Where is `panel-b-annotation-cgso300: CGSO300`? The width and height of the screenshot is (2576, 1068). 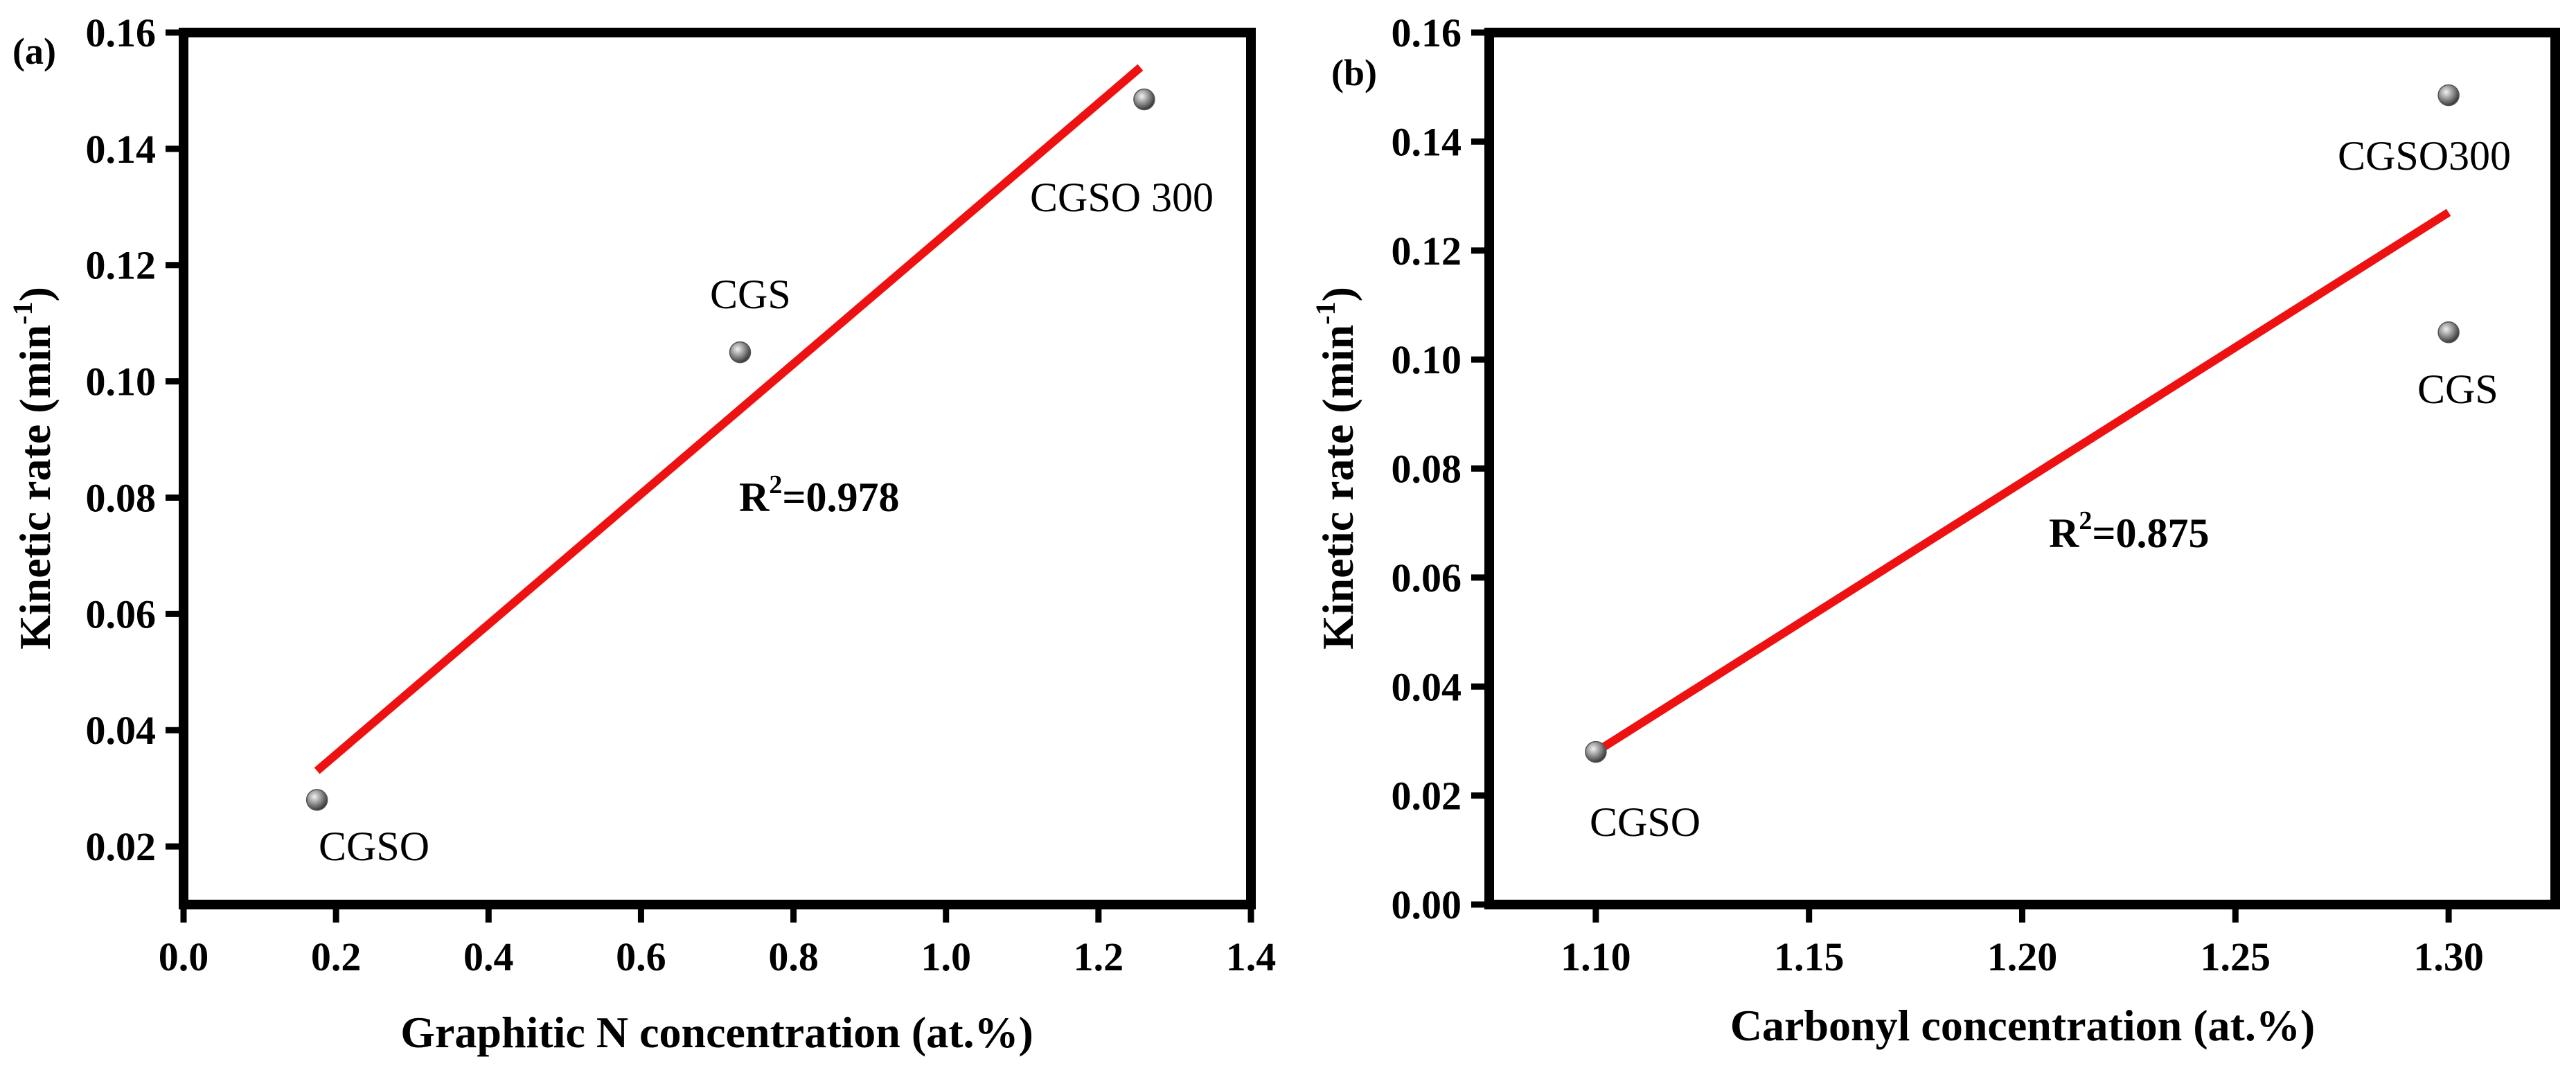 panel-b-annotation-cgso300: CGSO300 is located at coordinates (2424, 156).